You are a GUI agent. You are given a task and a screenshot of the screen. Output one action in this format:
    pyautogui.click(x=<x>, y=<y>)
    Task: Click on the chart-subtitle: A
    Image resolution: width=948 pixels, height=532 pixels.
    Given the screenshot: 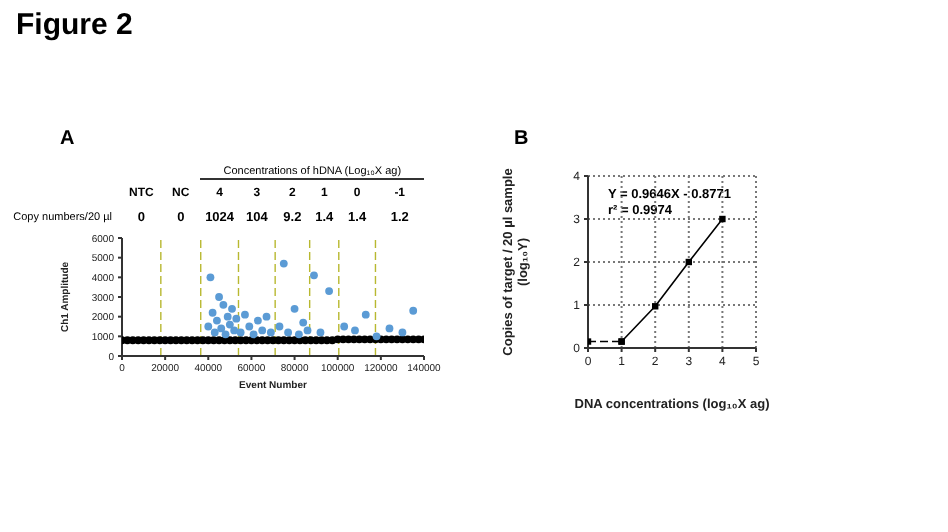 What is the action you would take?
    pyautogui.click(x=67, y=139)
    